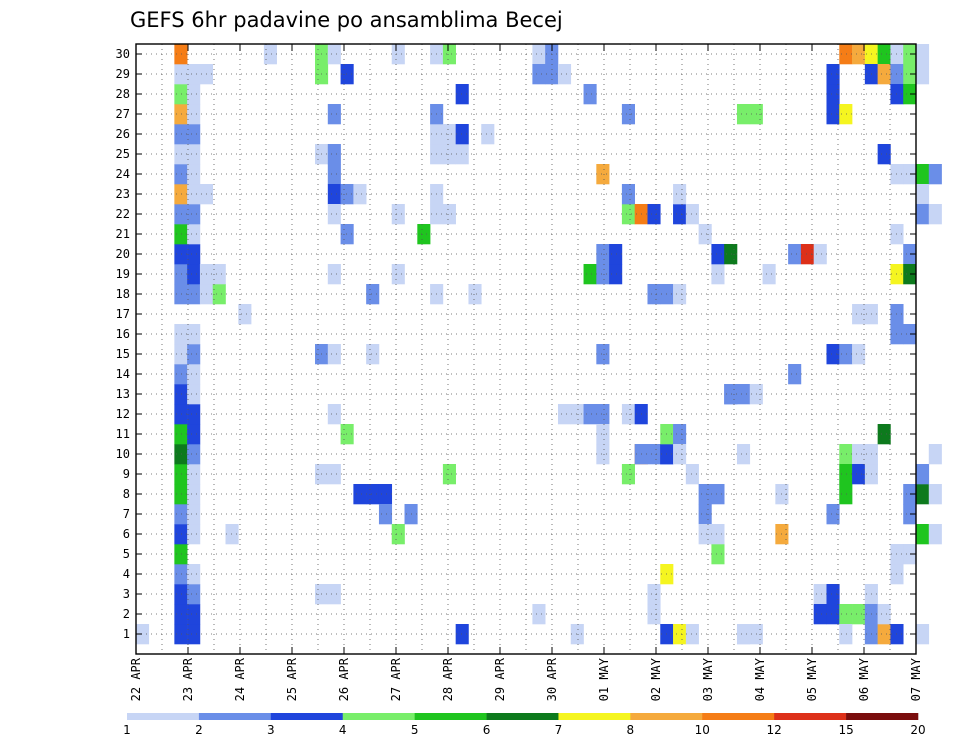  Describe the element at coordinates (656, 679) in the screenshot. I see `x-tick-label: 02 MAY` at that location.